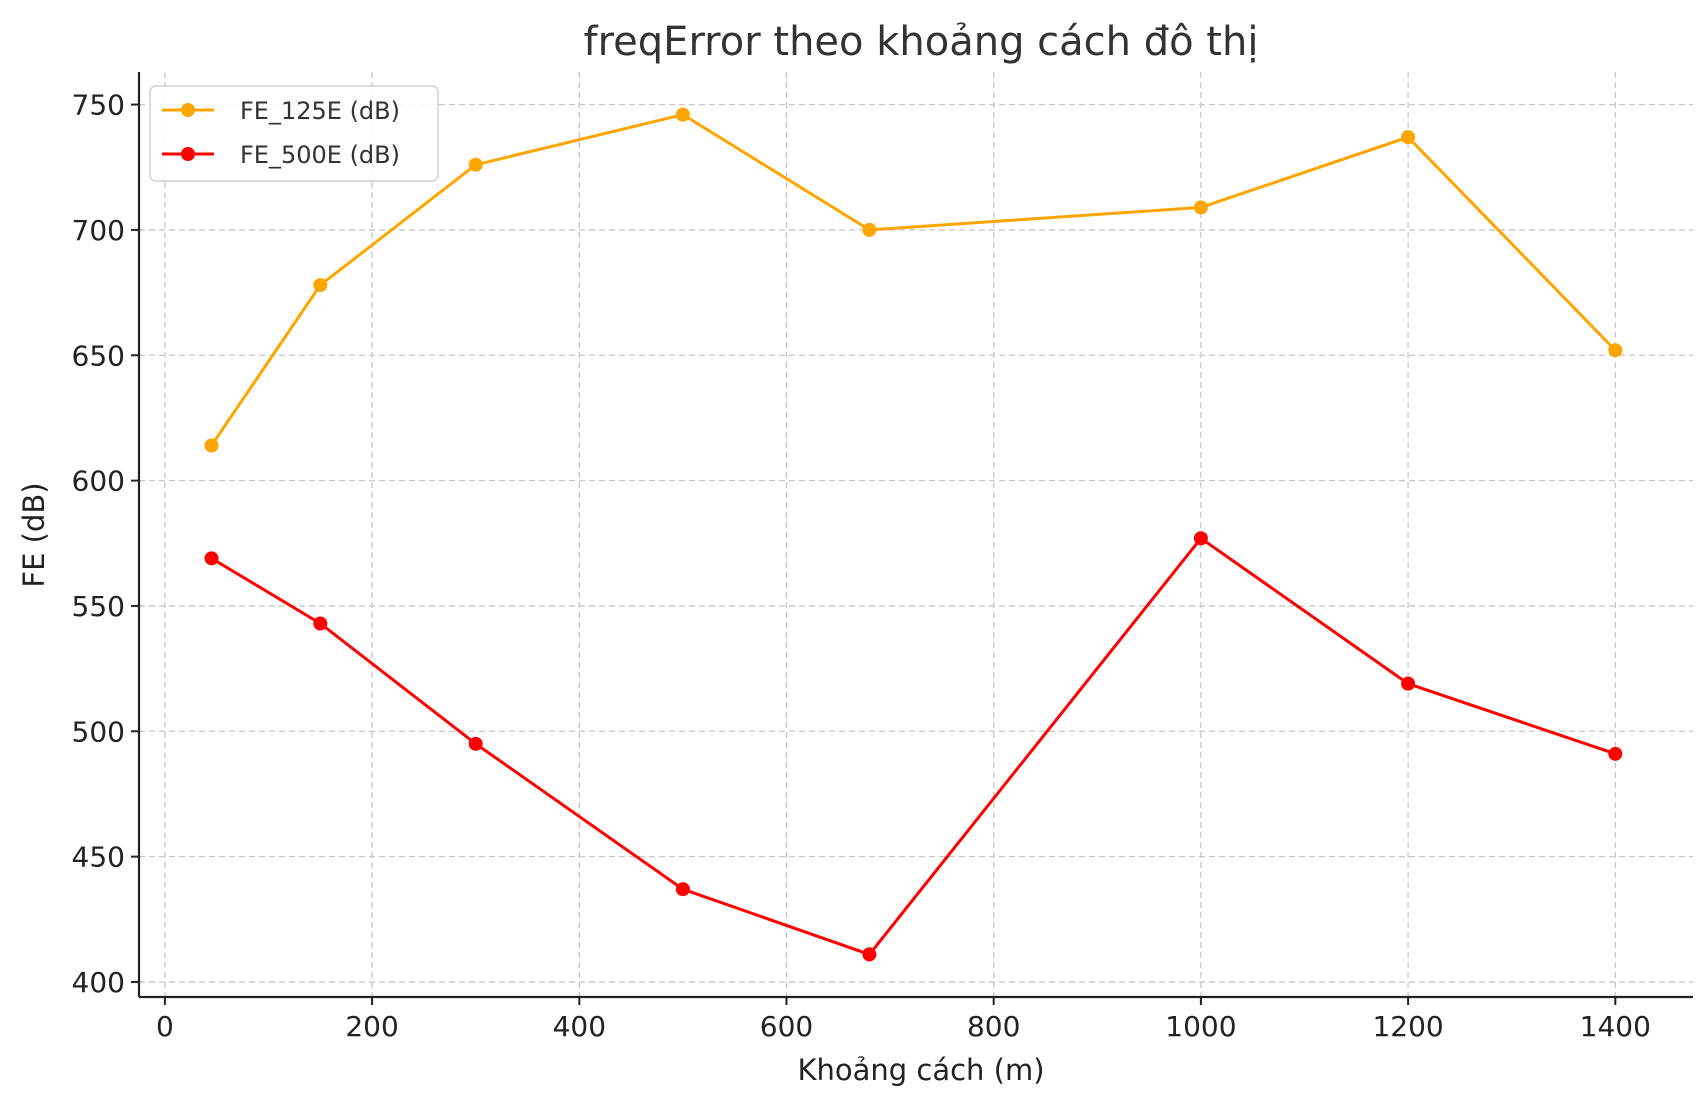 Image resolution: width=1707 pixels, height=1105 pixels. Describe the element at coordinates (98, 857) in the screenshot. I see `y-tick-label: 450` at that location.